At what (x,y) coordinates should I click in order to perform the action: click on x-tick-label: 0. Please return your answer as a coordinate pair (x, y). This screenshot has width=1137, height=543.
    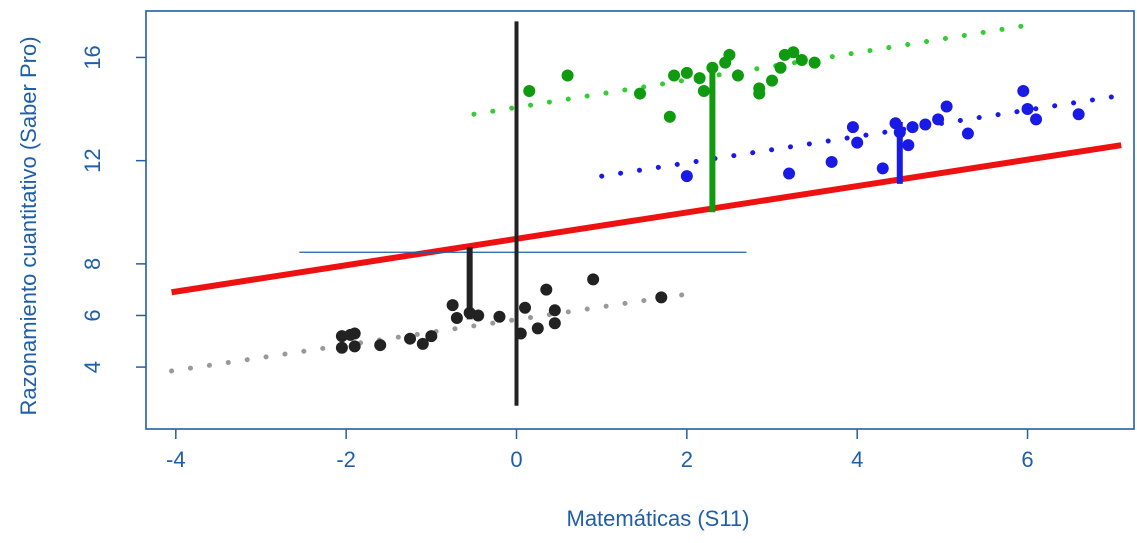
    Looking at the image, I should click on (516, 459).